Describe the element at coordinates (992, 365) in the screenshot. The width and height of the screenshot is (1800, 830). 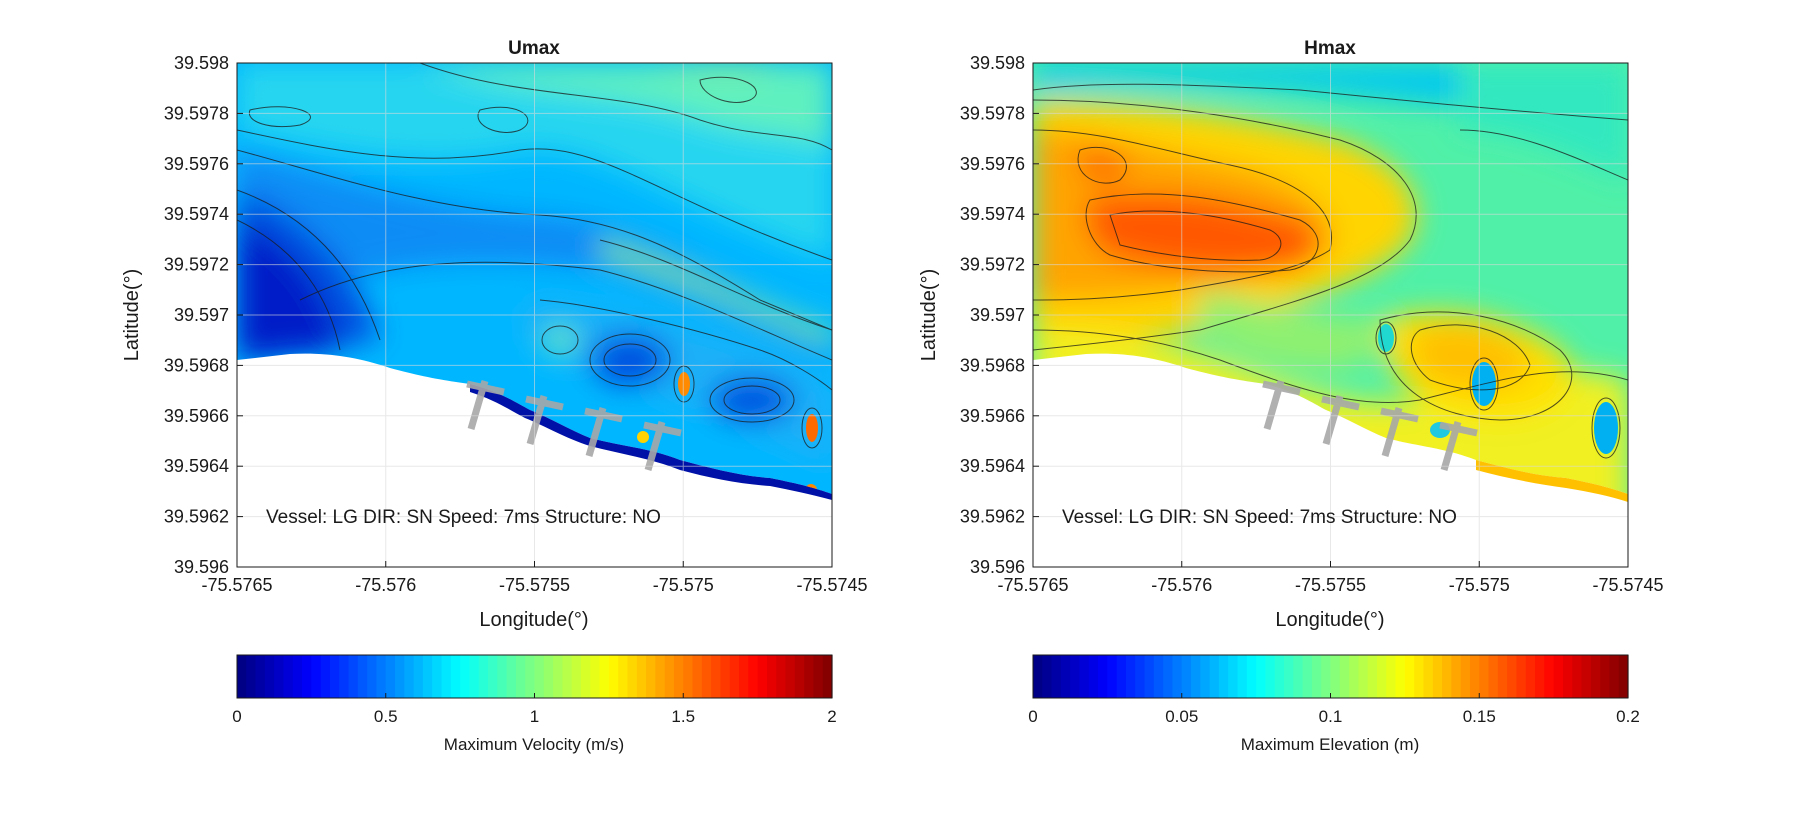
I see `hmax-y-tick-label: 39.5968` at that location.